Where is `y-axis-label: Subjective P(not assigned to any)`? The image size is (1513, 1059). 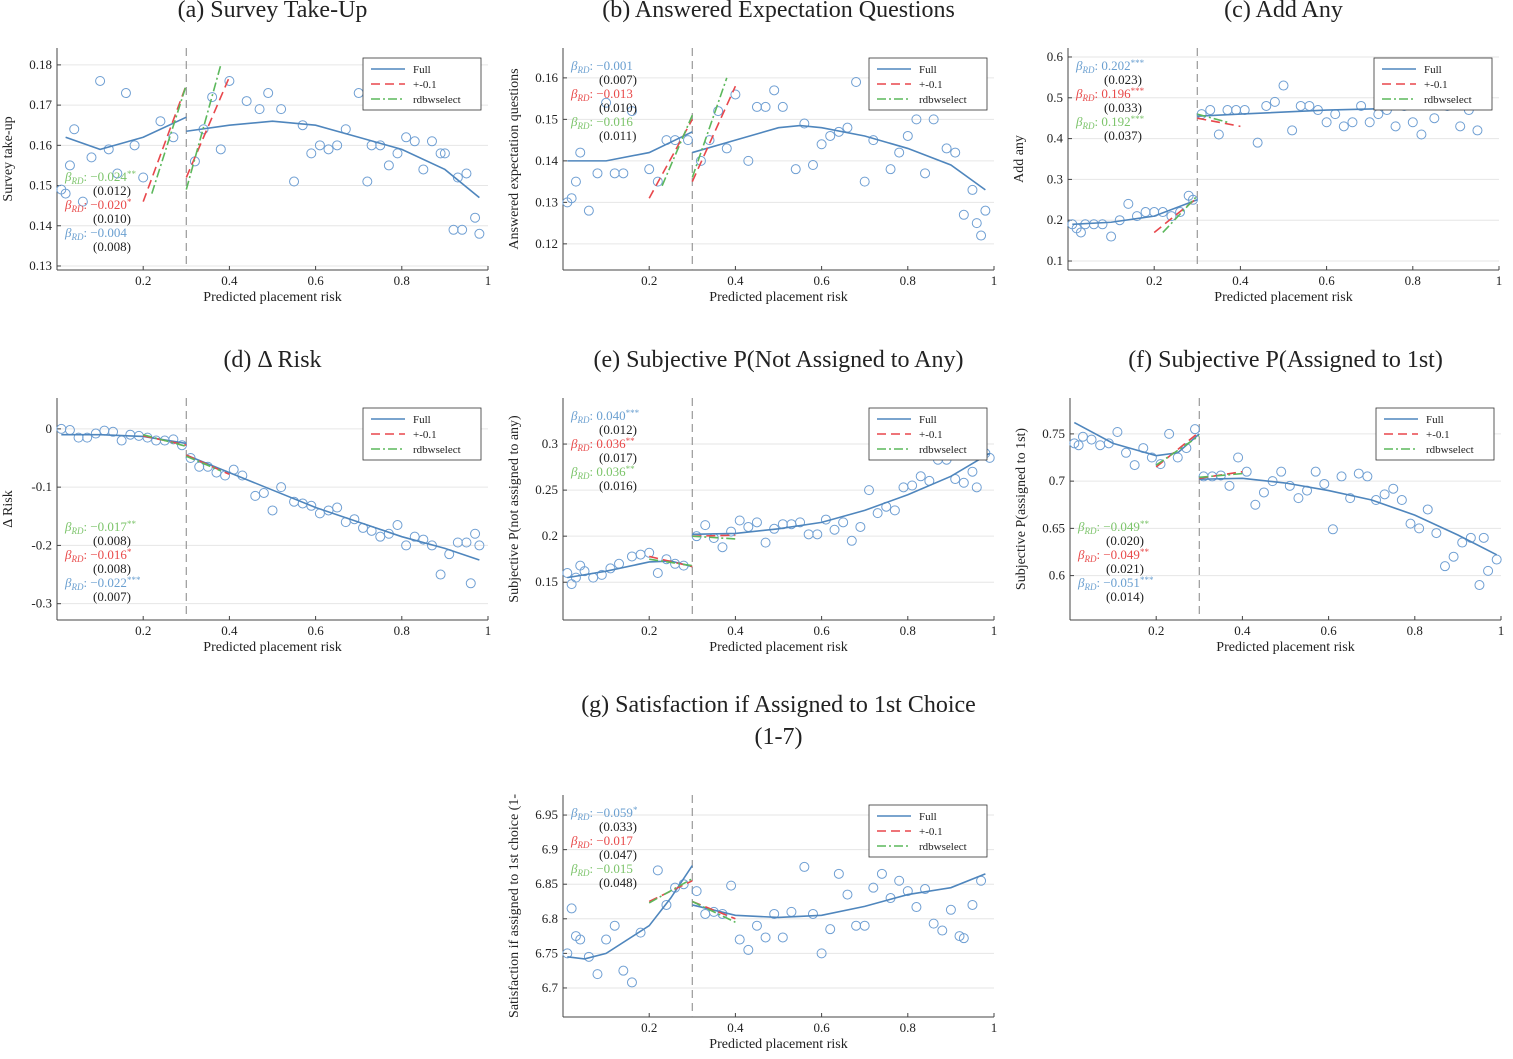
y-axis-label: Subjective P(not assigned to any) is located at coordinates (514, 509).